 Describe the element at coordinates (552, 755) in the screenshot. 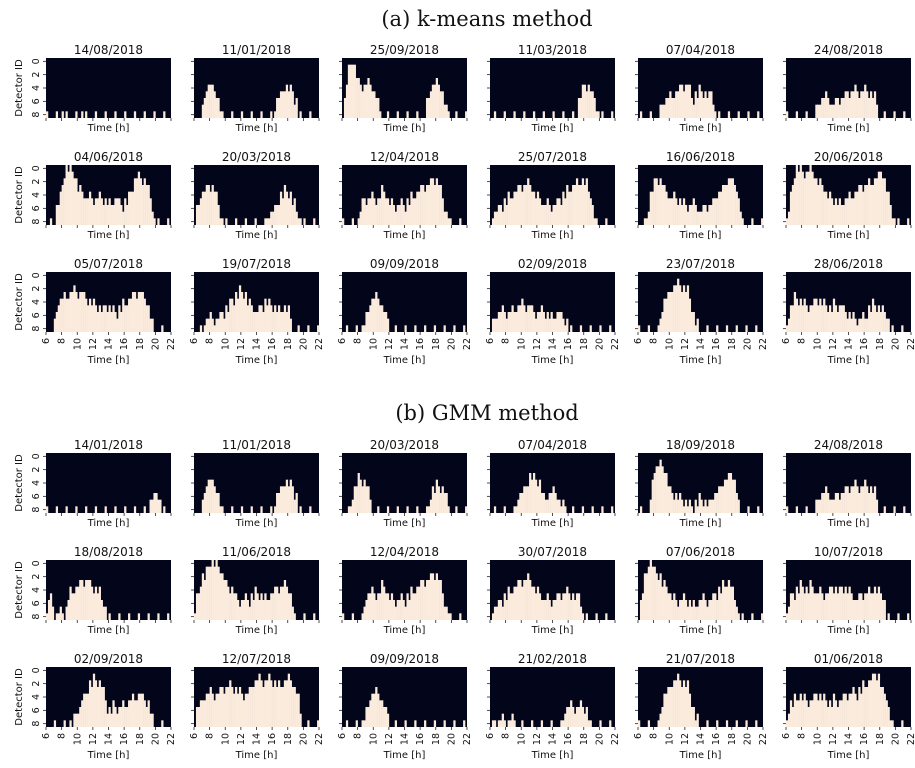

I see `x-axis-label: Time [h]` at that location.